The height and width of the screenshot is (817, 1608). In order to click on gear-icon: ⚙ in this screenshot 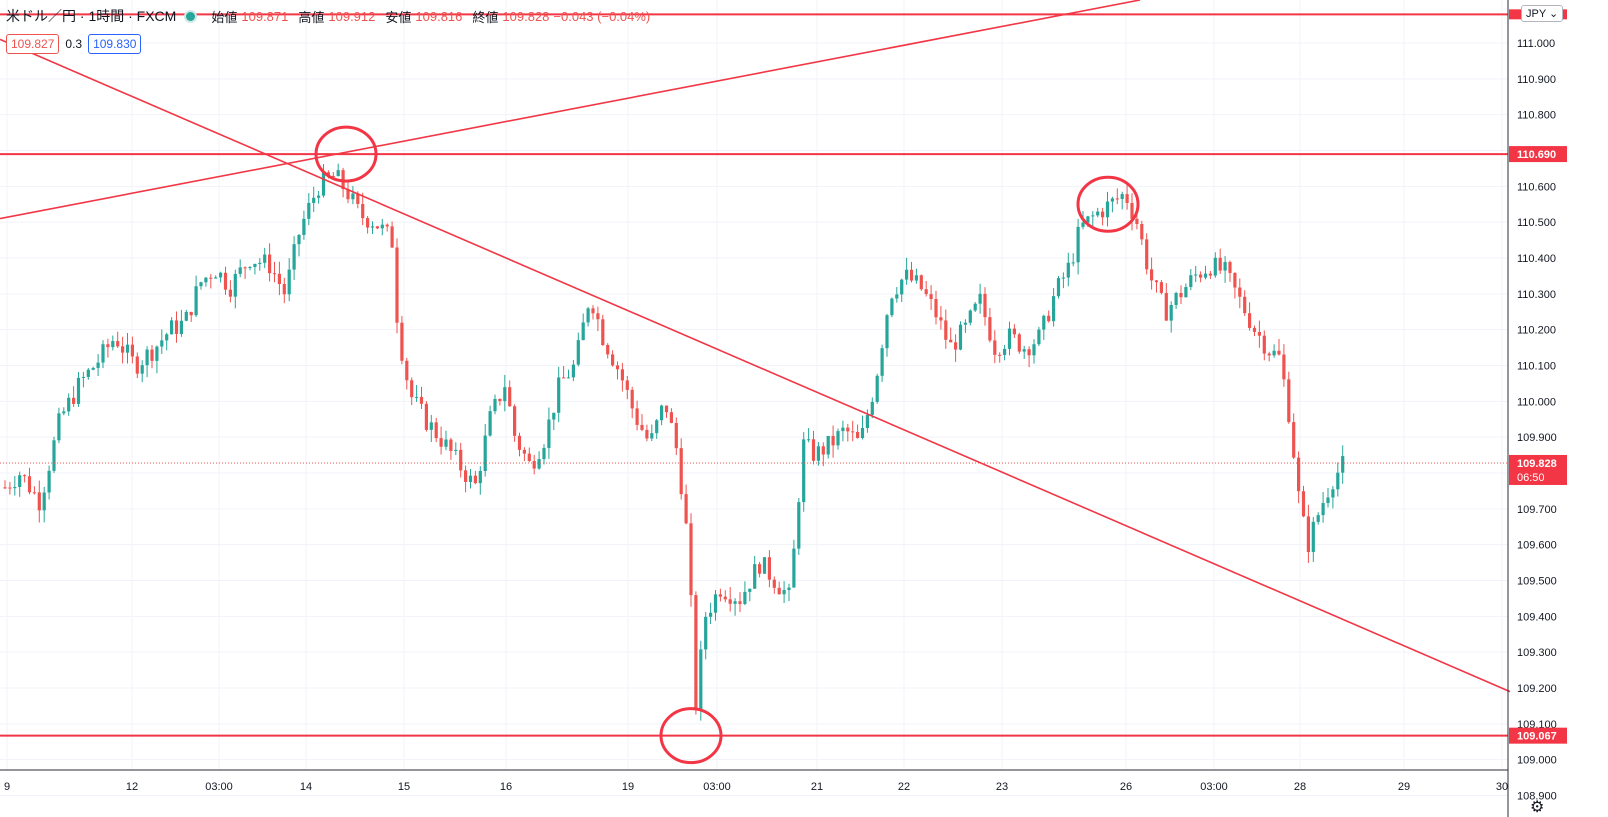, I will do `click(1537, 807)`.